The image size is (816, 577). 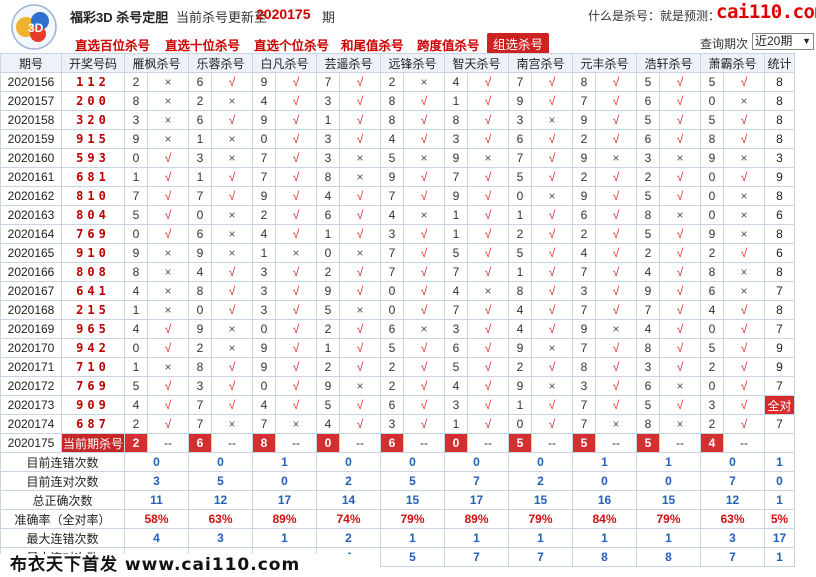 What do you see at coordinates (292, 46) in the screenshot?
I see `nav-link-units: 直选个位杀号` at bounding box center [292, 46].